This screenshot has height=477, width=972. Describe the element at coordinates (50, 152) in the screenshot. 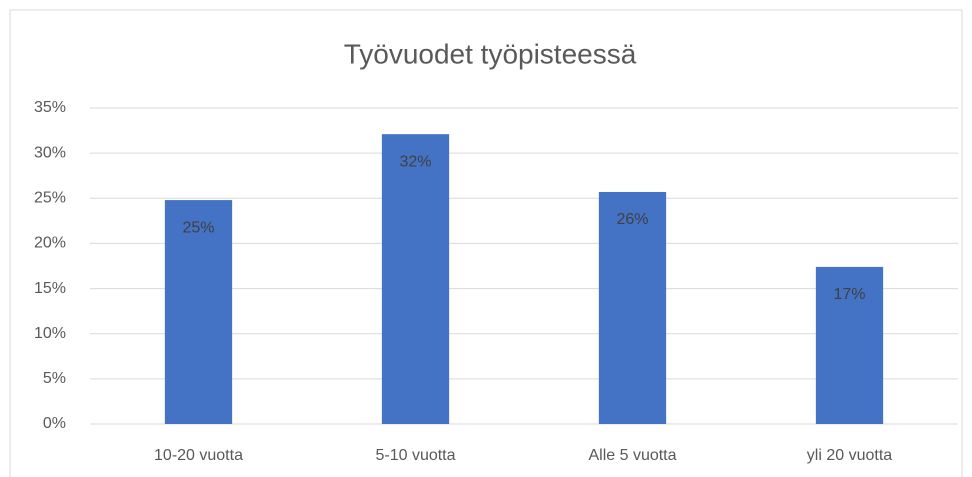

I see `y-tick-label: 30%` at that location.